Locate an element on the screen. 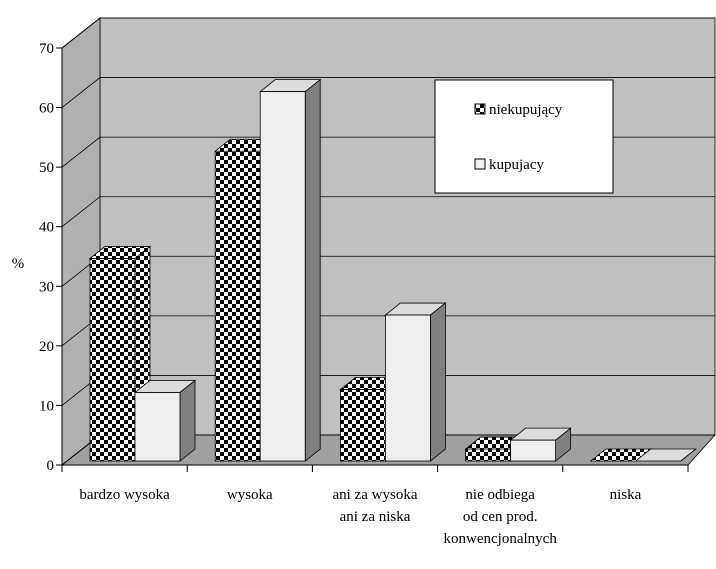 The height and width of the screenshot is (569, 716). legend: niekupujący kupujacy is located at coordinates (524, 136).